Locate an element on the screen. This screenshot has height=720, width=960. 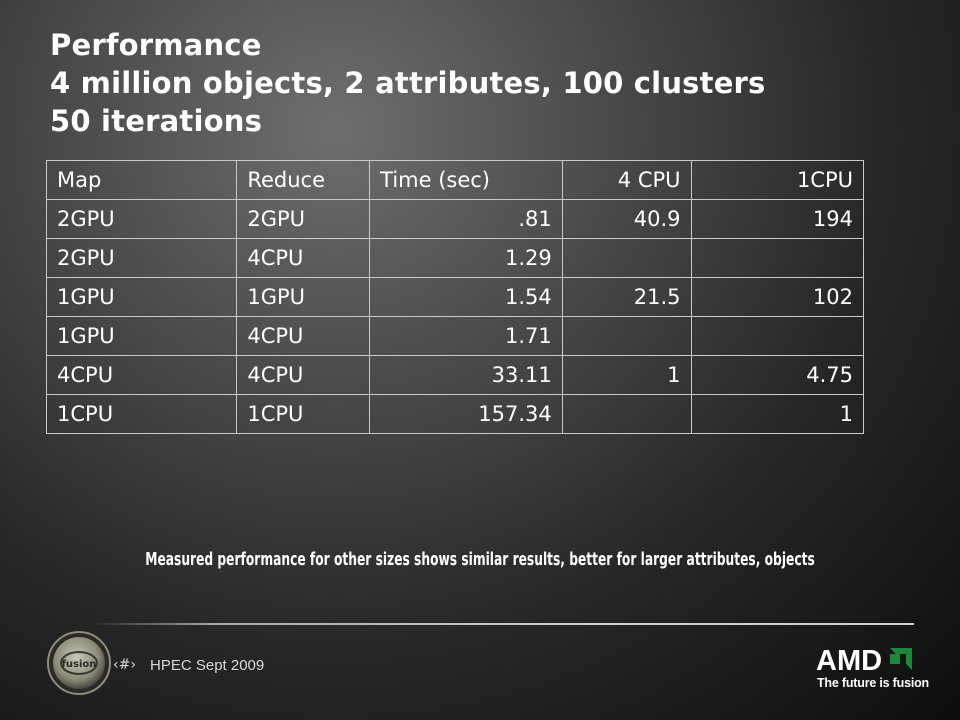
table-row: 1GPU 1GPU 1.54 21.5 102 is located at coordinates (455, 297).